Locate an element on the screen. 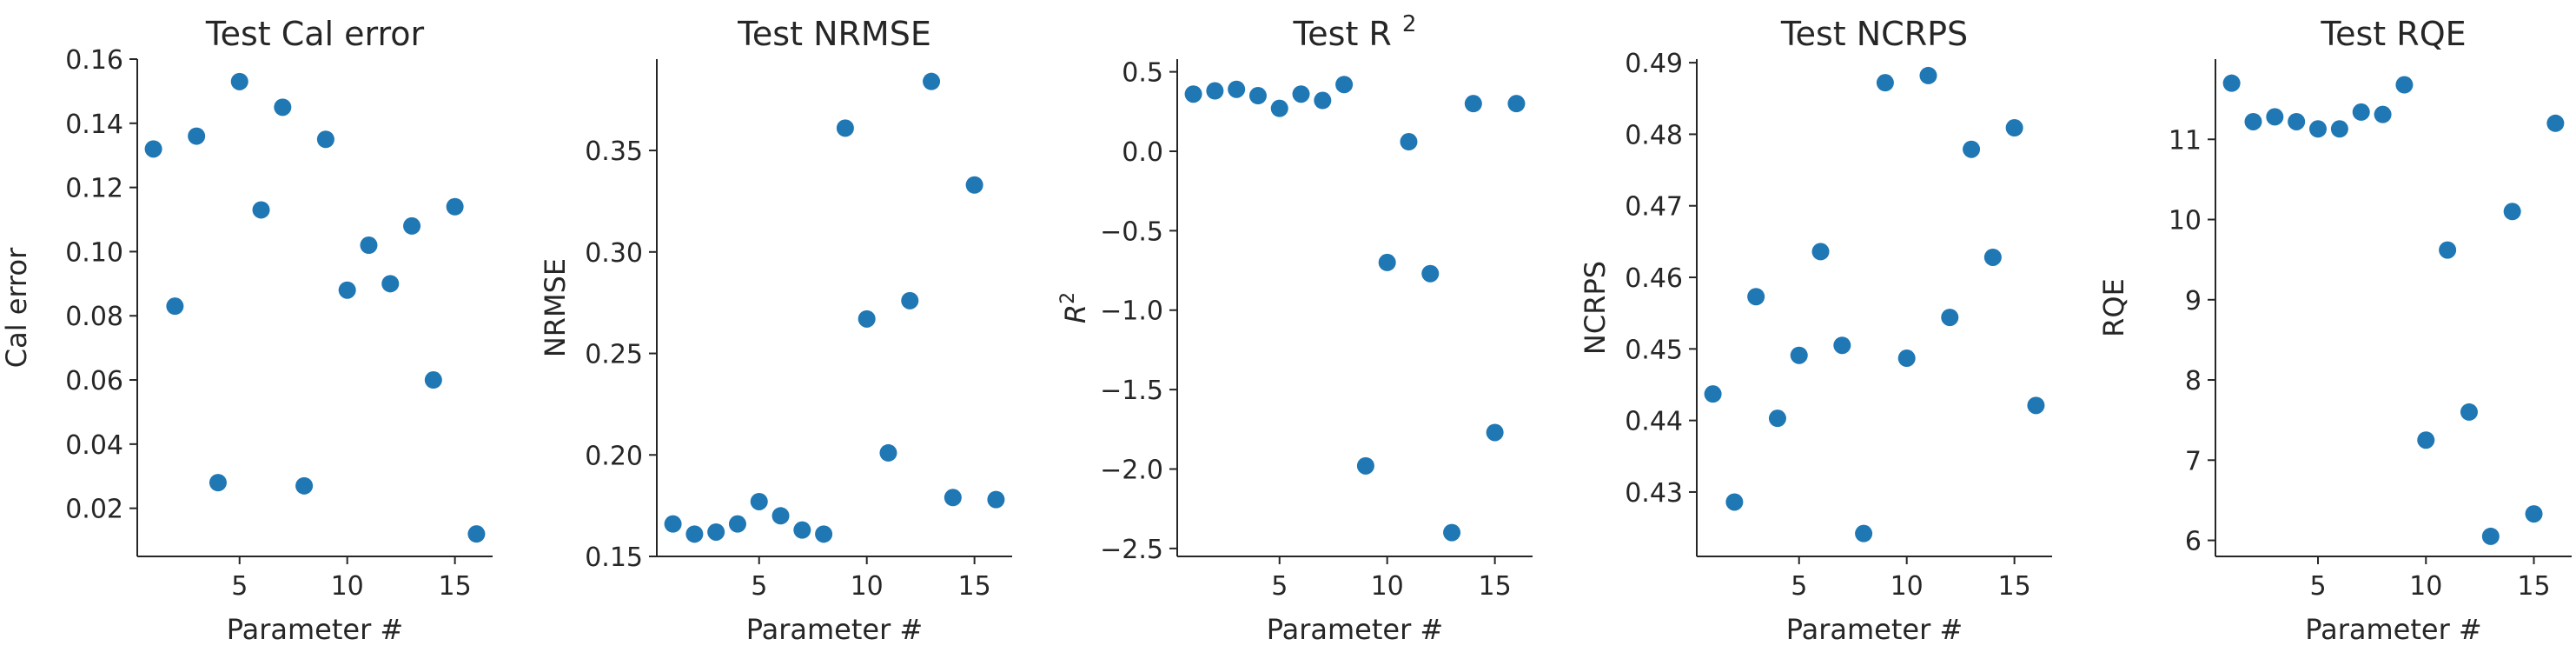 Image resolution: width=2576 pixels, height=659 pixels. y-tick-label: 0.04 is located at coordinates (94, 445).